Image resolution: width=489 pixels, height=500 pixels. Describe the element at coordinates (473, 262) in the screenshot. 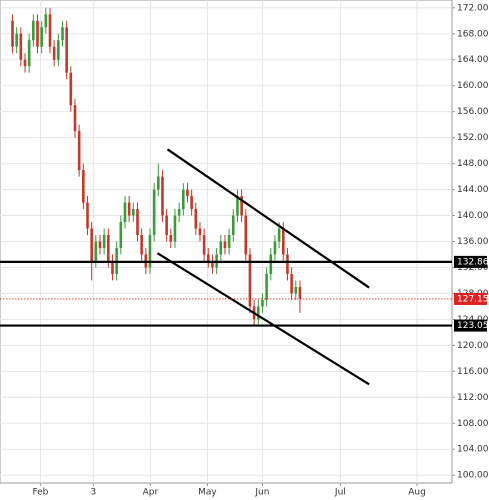

I see `level-label: 132.86` at that location.